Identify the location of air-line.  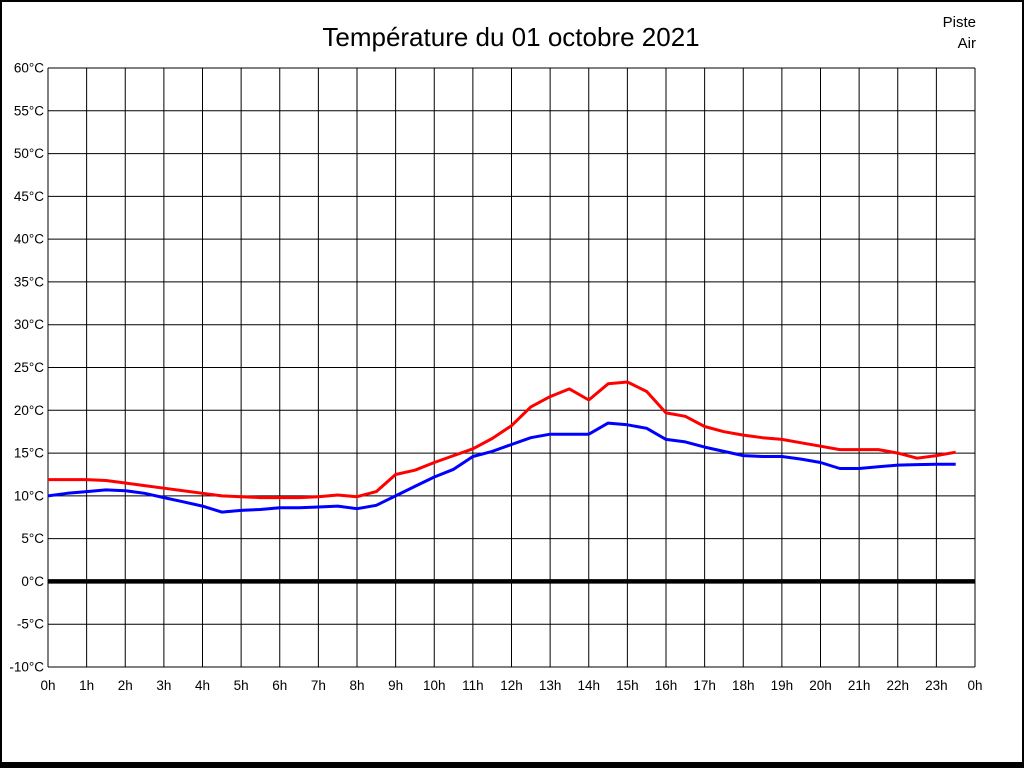
(501, 467).